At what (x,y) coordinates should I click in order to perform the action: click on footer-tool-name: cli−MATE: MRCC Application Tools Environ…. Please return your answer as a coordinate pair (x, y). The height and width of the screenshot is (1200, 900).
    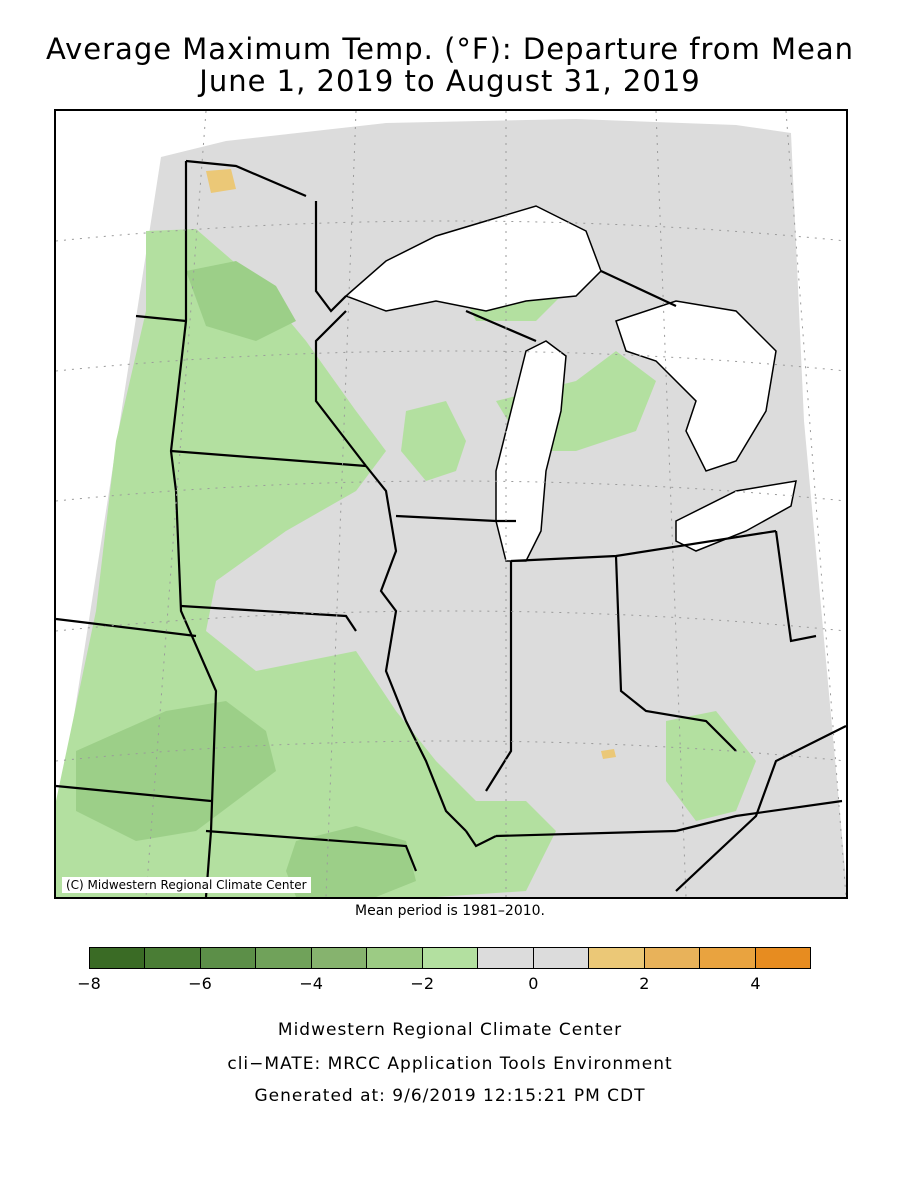
    Looking at the image, I should click on (450, 1064).